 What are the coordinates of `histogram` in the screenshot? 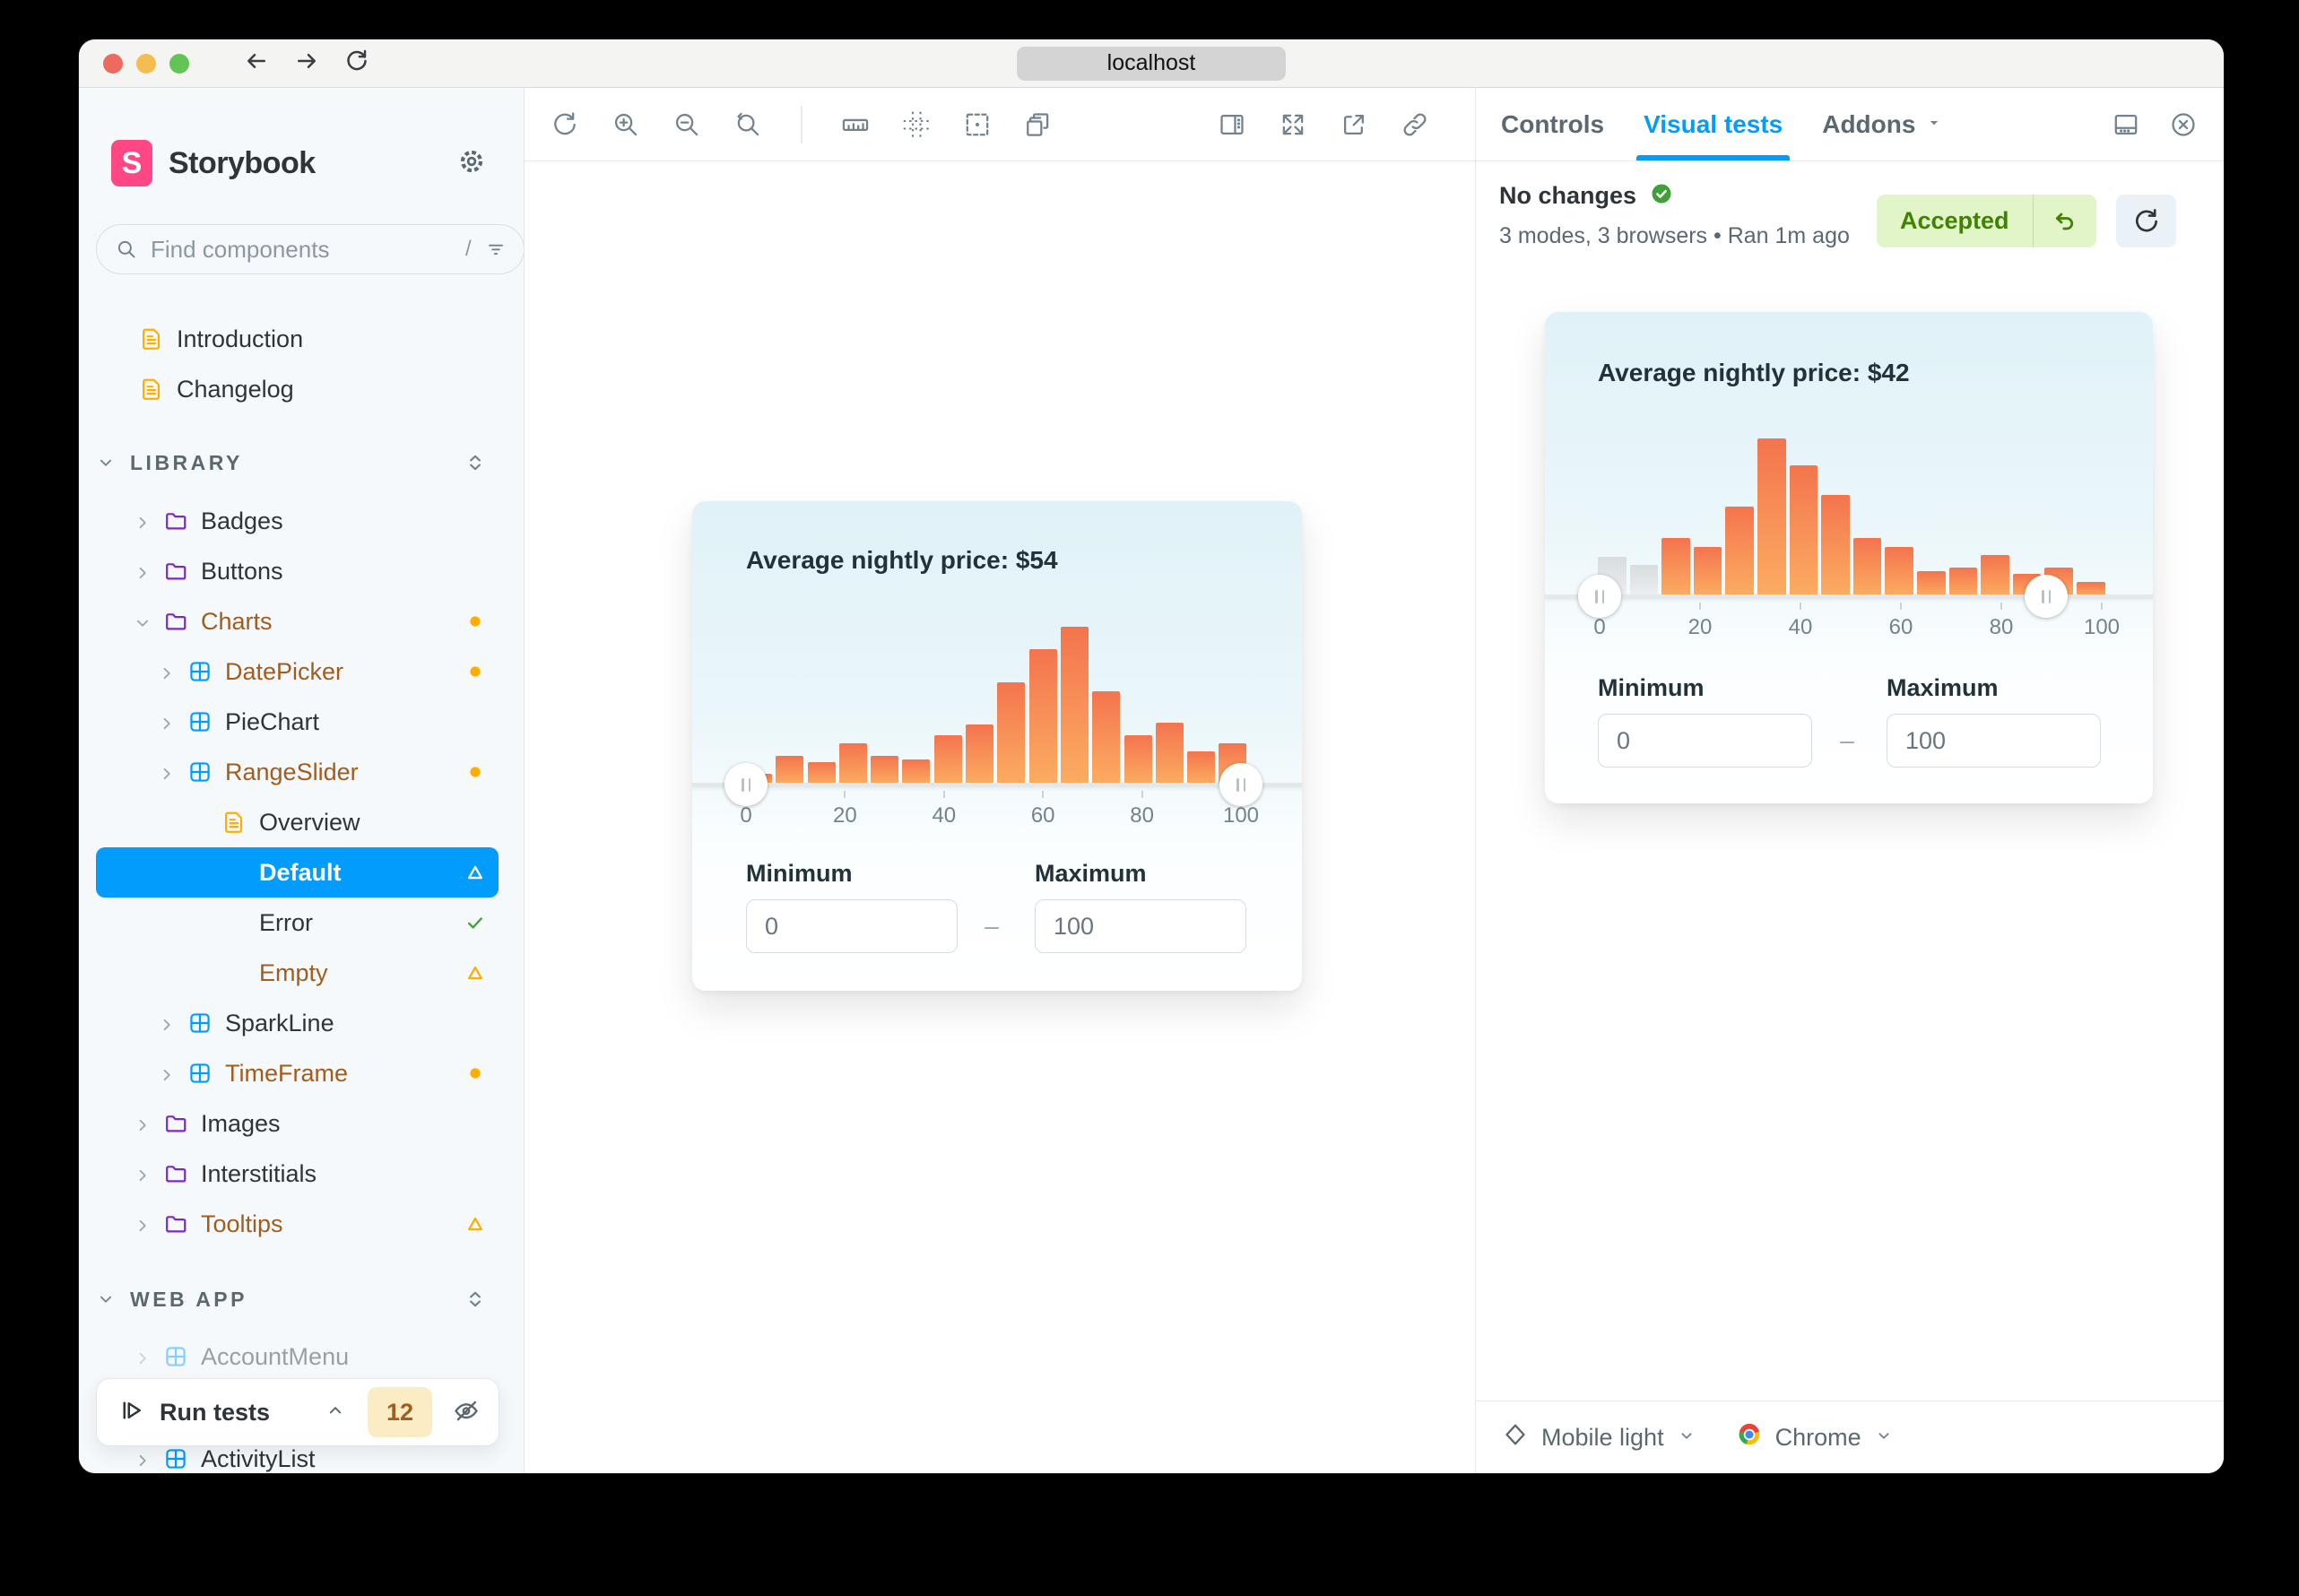 It's located at (996, 706).